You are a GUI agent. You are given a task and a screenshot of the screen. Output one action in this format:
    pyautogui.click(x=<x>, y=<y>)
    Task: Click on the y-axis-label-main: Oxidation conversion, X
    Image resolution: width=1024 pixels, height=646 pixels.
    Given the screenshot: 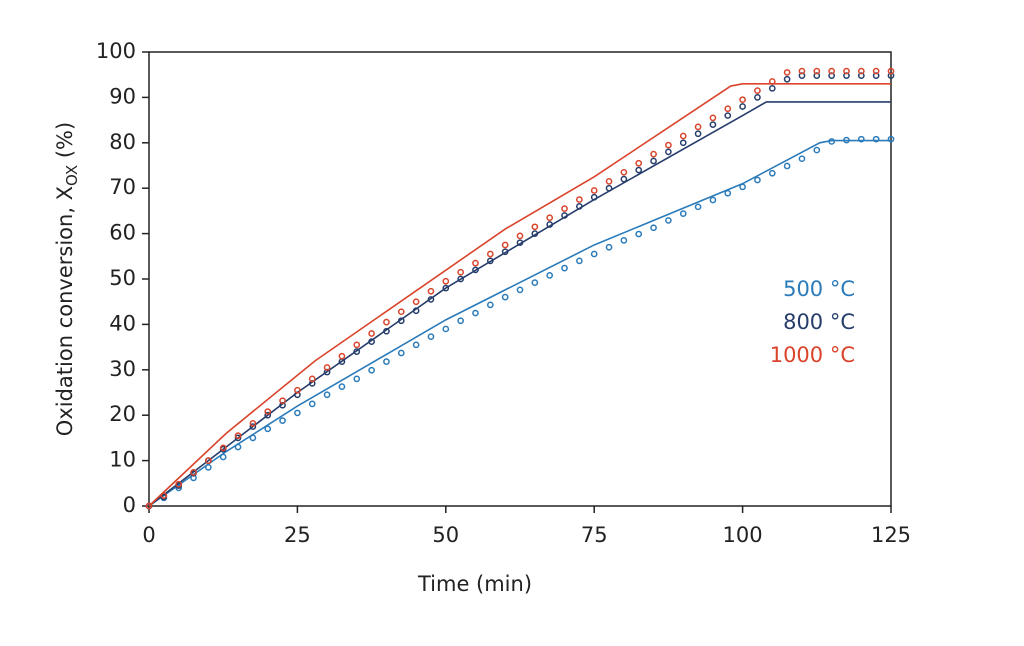 What is the action you would take?
    pyautogui.click(x=65, y=311)
    